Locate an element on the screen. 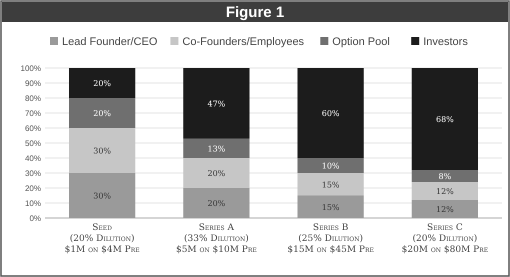 This screenshot has width=510, height=277. data-label: 13% is located at coordinates (216, 149).